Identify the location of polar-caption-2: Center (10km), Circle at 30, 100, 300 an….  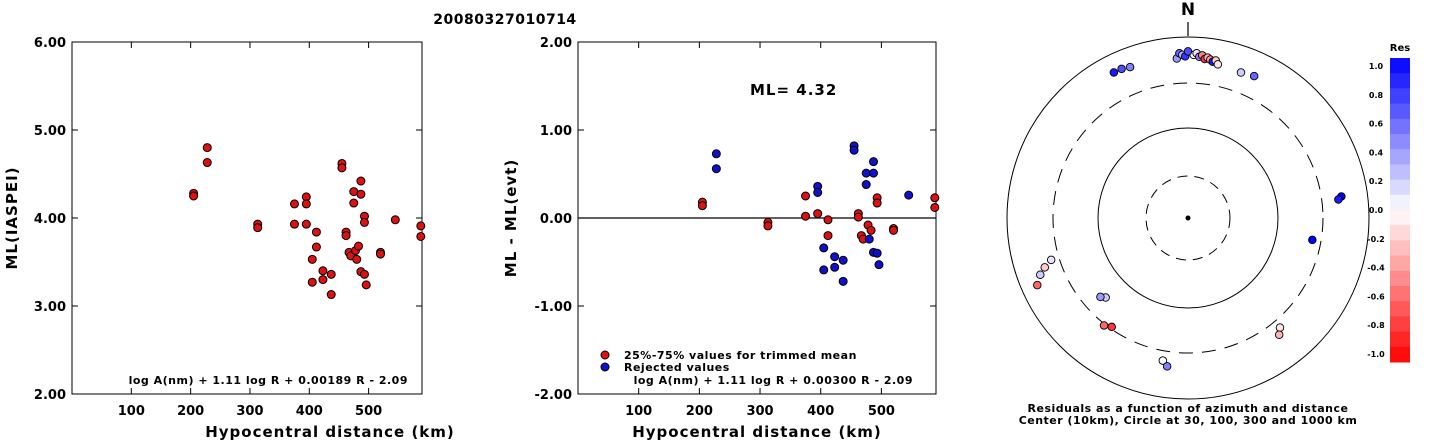
(1188, 420).